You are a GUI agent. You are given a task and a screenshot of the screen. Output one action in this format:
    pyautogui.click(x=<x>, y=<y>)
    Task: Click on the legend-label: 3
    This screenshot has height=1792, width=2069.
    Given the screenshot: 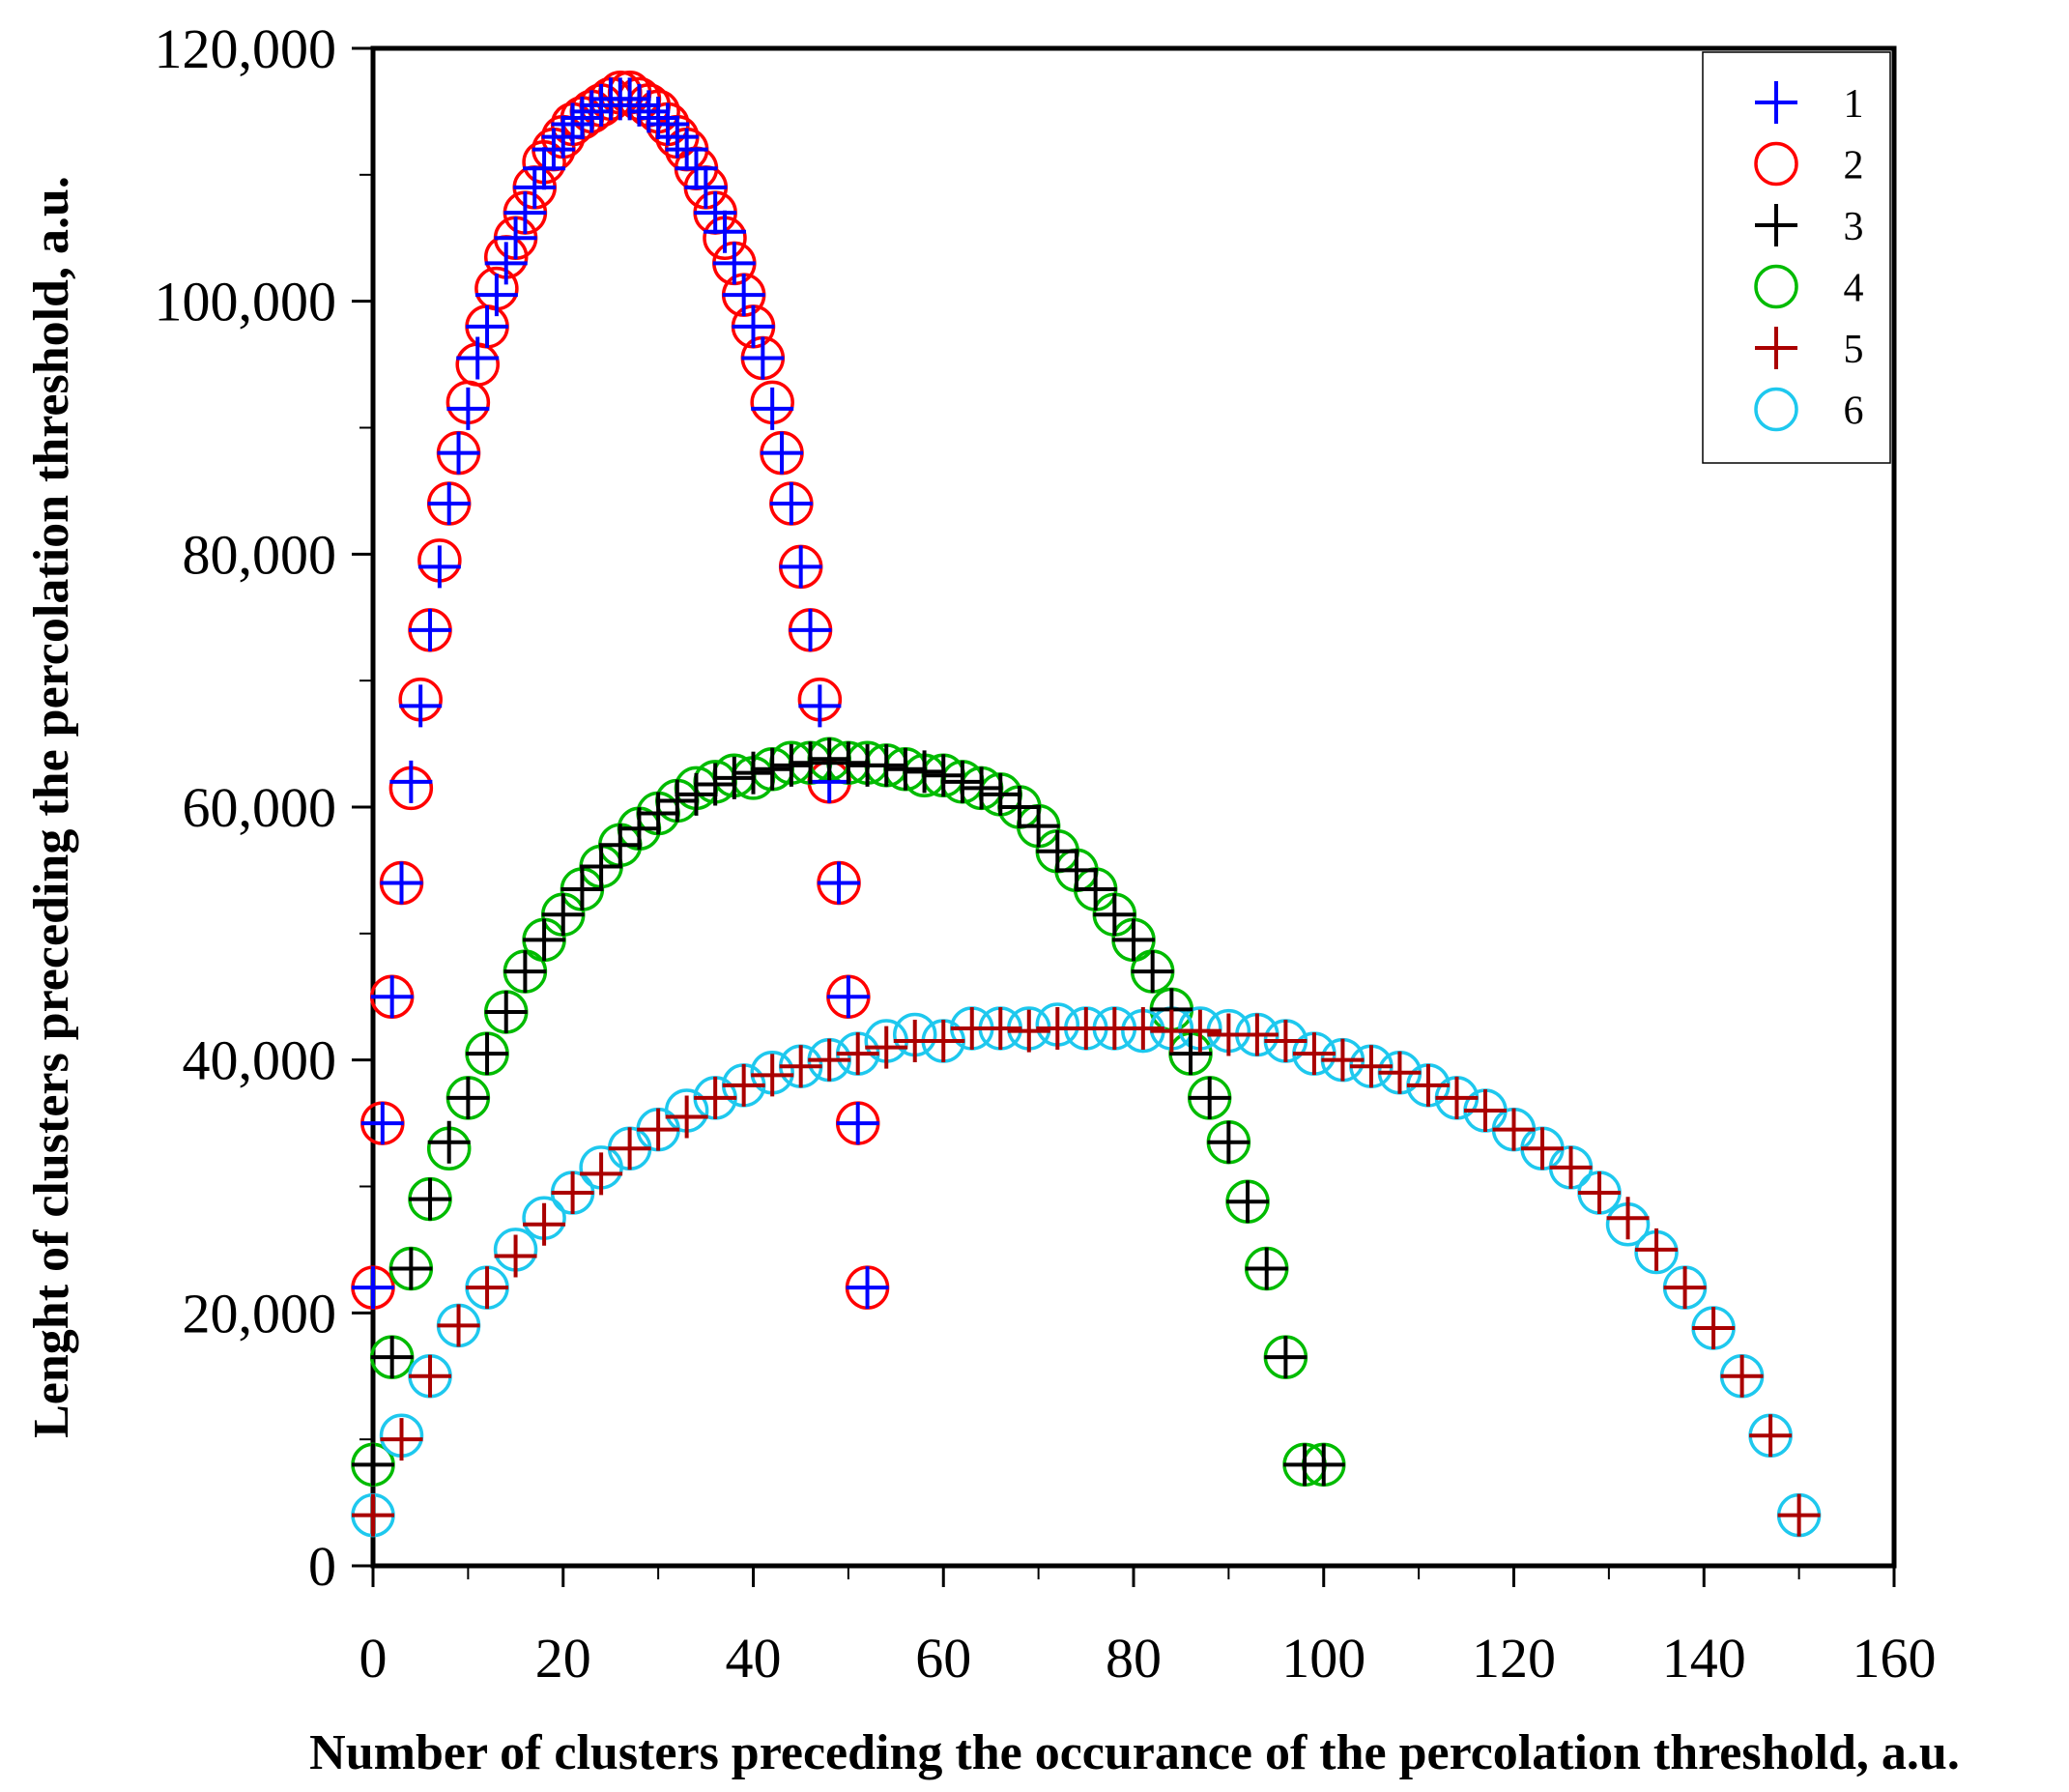 What is the action you would take?
    pyautogui.click(x=1854, y=227)
    